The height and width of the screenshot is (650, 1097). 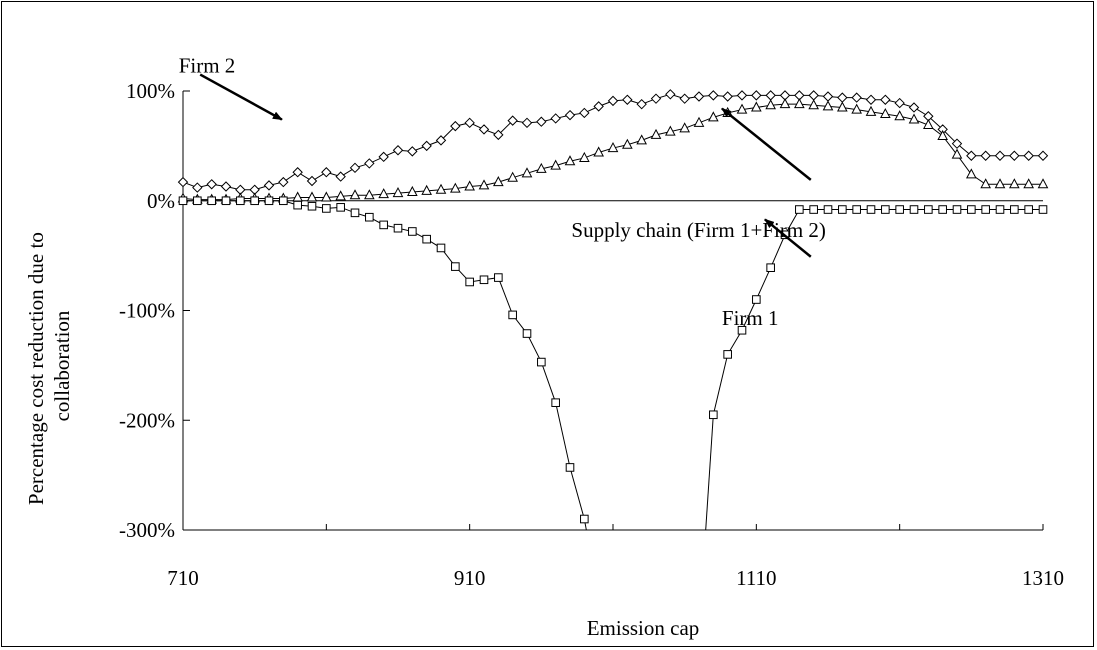 I want to click on y-tick-label: -300%, so click(x=147, y=530).